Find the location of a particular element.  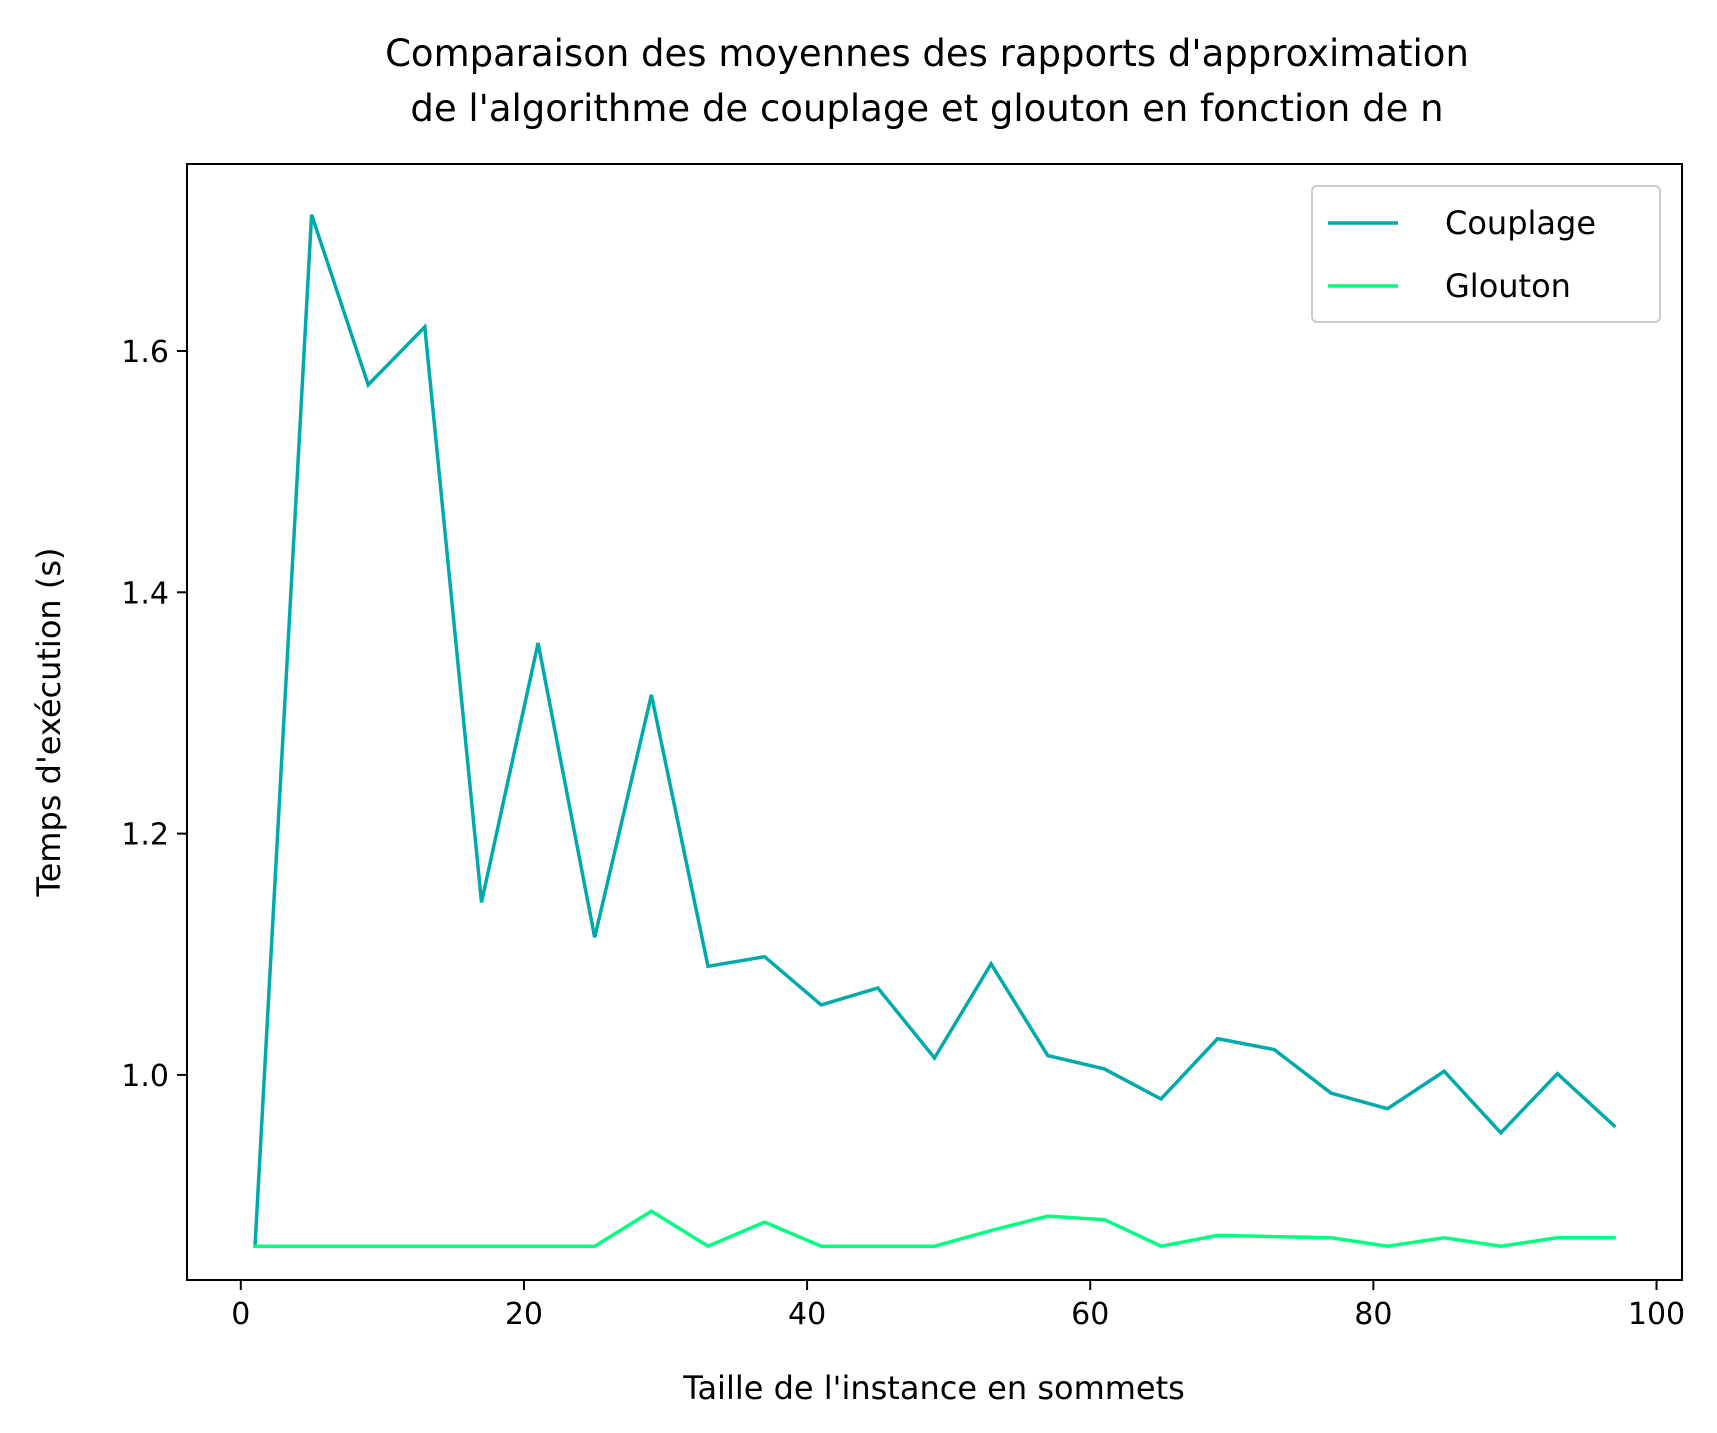

legend: Couplage Glouton is located at coordinates (1486, 254).